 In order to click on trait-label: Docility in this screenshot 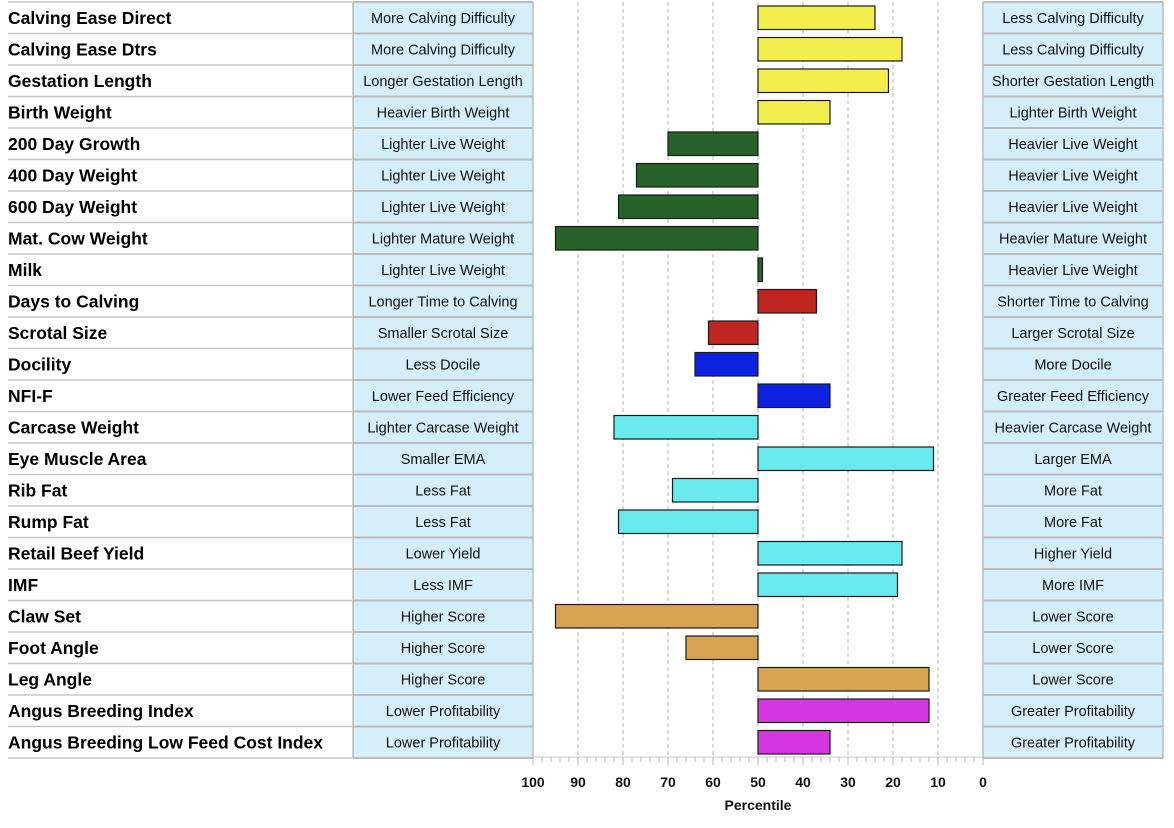, I will do `click(39, 364)`.